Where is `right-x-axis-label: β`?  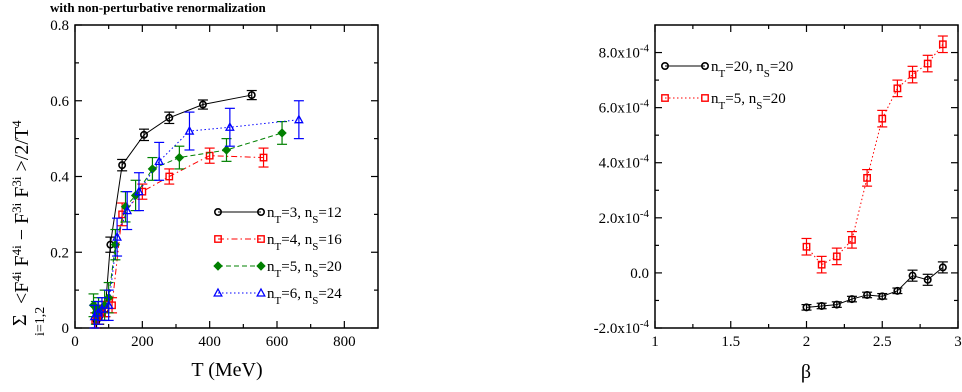
right-x-axis-label: β is located at coordinates (806, 372).